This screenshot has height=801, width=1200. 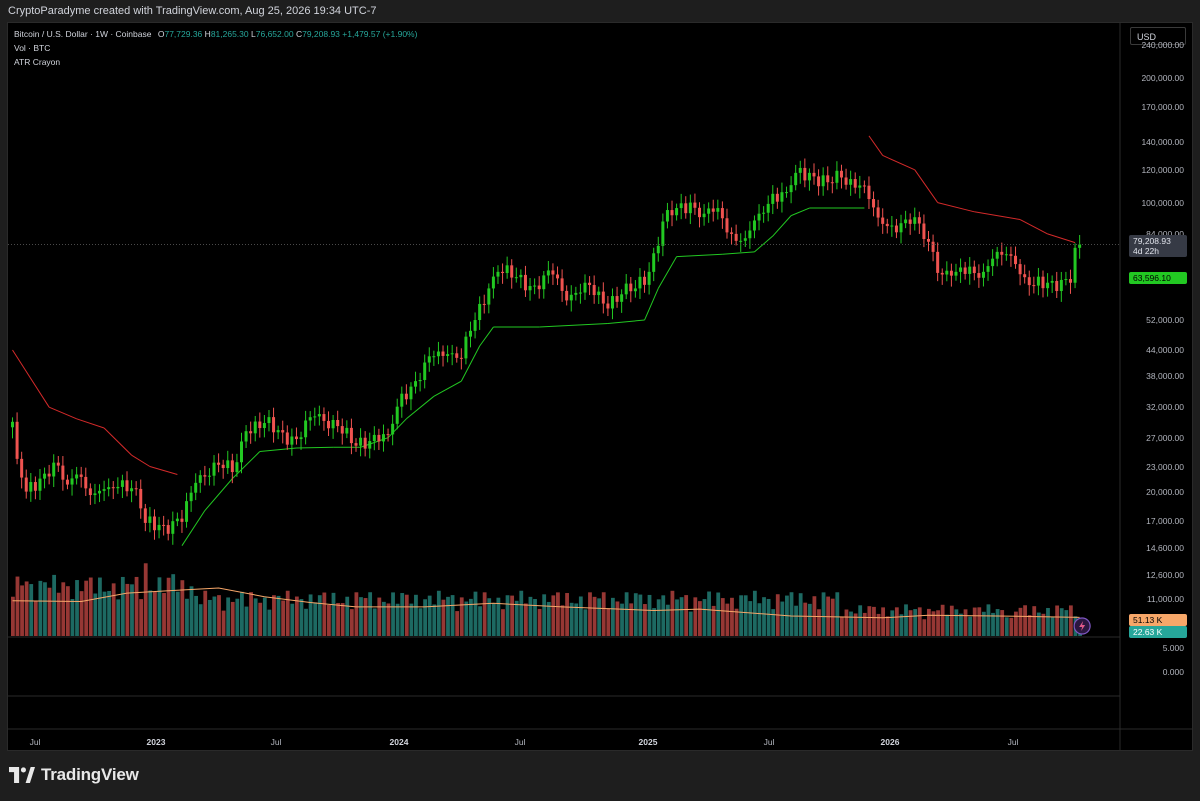 What do you see at coordinates (1013, 742) in the screenshot?
I see `time-axis-label: Jul` at bounding box center [1013, 742].